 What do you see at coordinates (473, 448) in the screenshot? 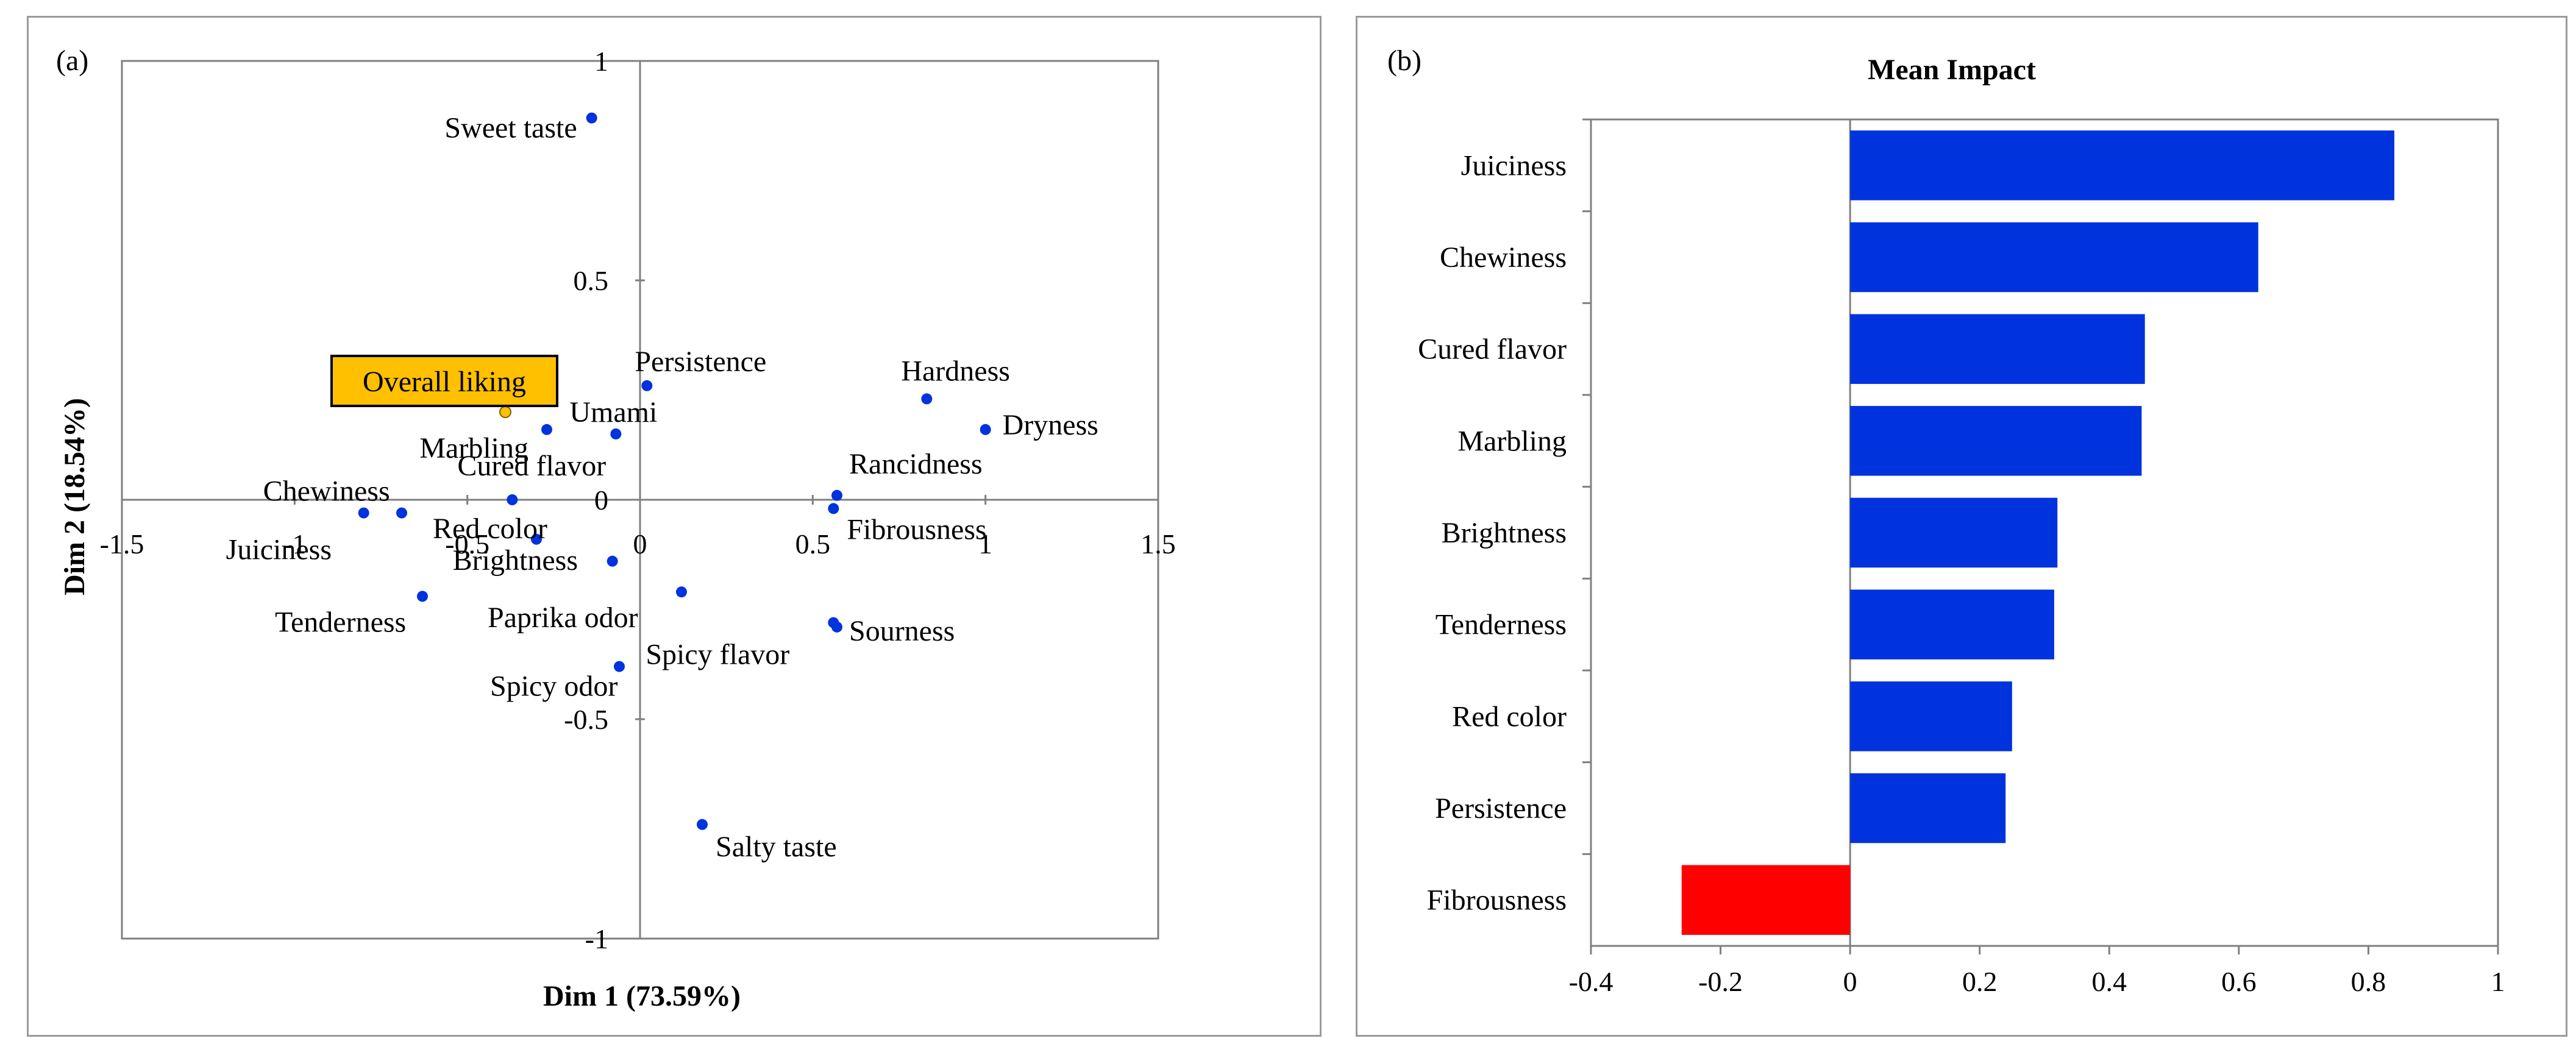
I see `point-label-marbling: Marbling` at bounding box center [473, 448].